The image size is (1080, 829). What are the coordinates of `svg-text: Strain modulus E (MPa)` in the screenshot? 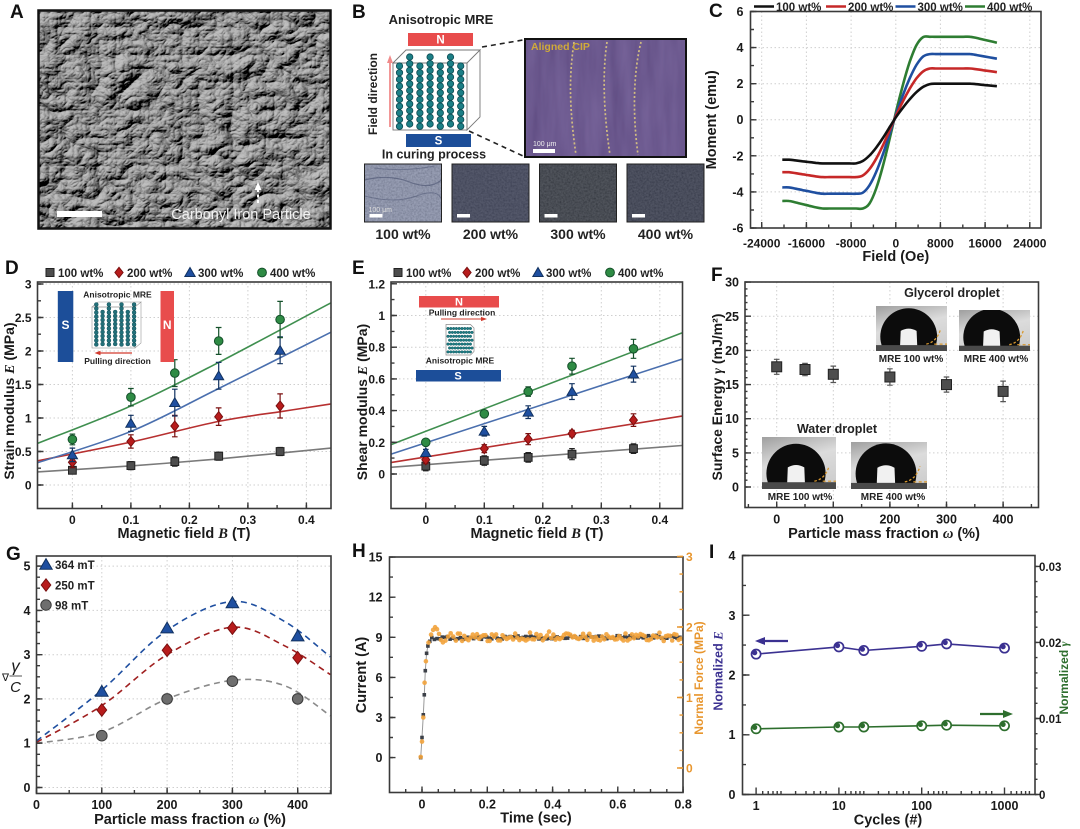 It's located at (9, 400).